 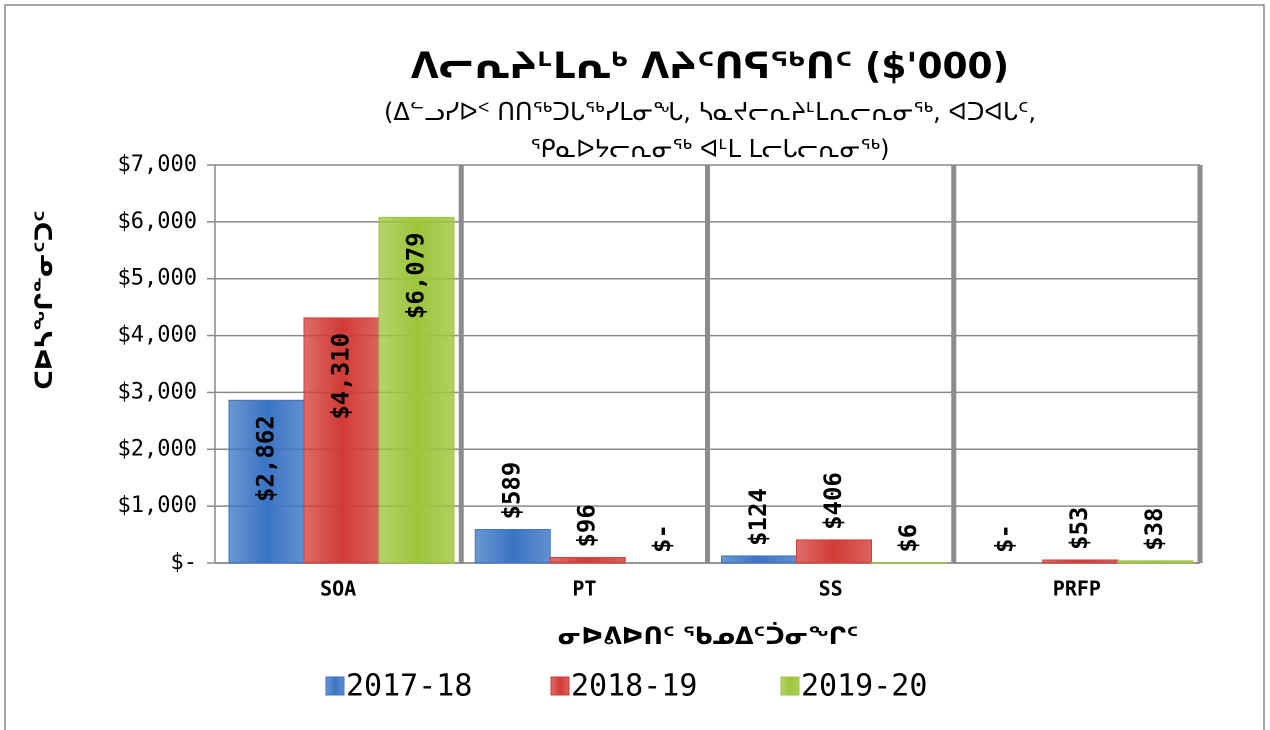 I want to click on data-label: $124, so click(x=758, y=517).